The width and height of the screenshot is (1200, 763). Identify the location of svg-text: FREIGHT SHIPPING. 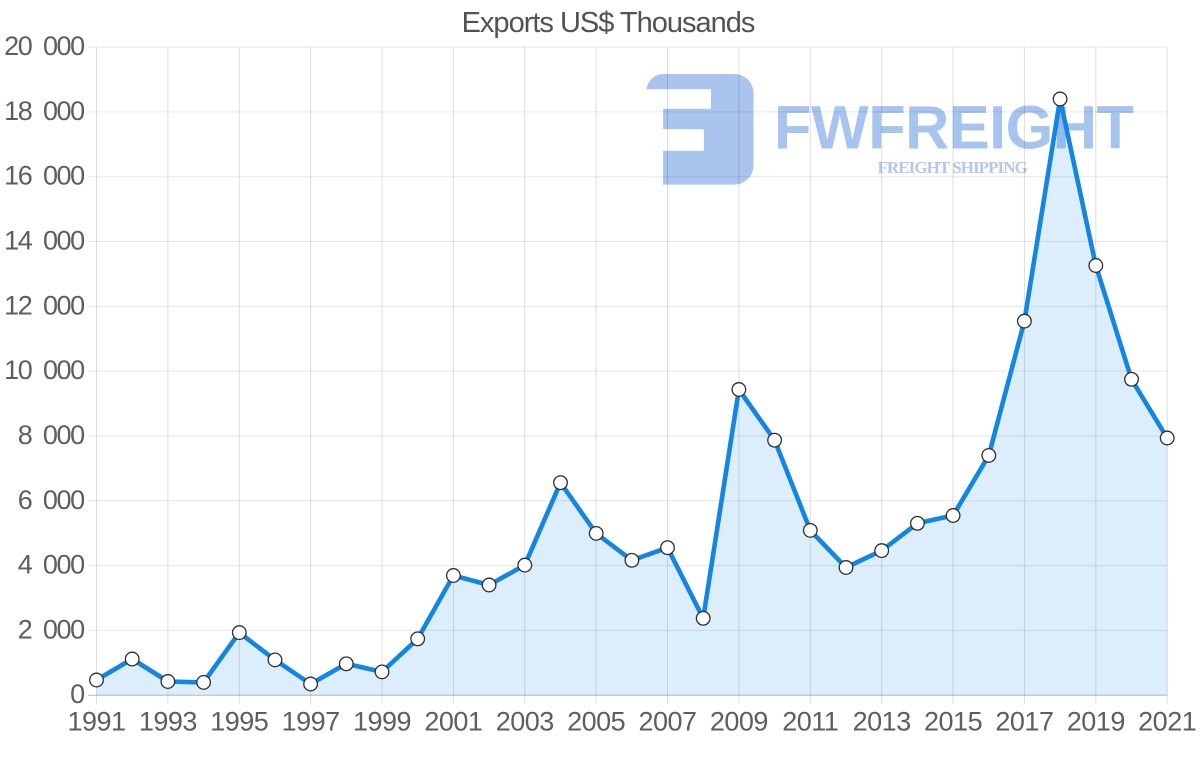
(953, 167).